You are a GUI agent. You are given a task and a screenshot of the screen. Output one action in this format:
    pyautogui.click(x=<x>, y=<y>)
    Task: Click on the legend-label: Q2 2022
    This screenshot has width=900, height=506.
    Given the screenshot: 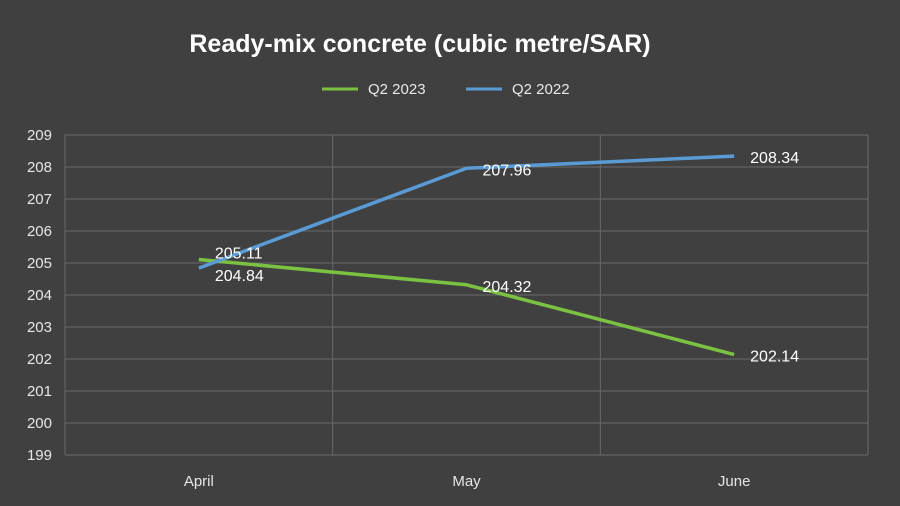 What is the action you would take?
    pyautogui.click(x=541, y=89)
    